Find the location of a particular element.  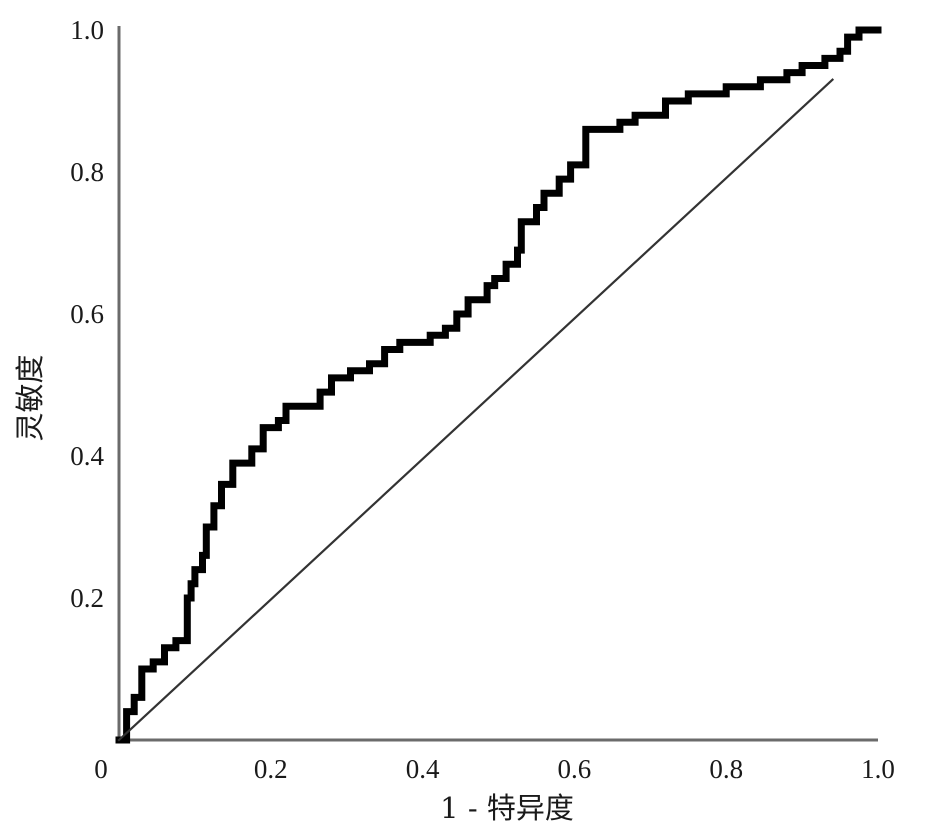

y-tick-label: 0.4 is located at coordinates (87, 456).